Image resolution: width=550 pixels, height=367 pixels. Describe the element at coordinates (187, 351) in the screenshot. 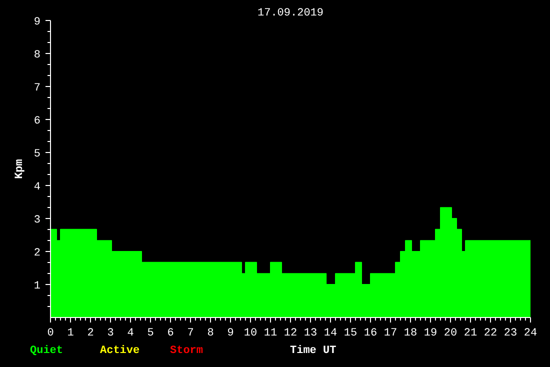

I see `legend-label: Storm` at that location.